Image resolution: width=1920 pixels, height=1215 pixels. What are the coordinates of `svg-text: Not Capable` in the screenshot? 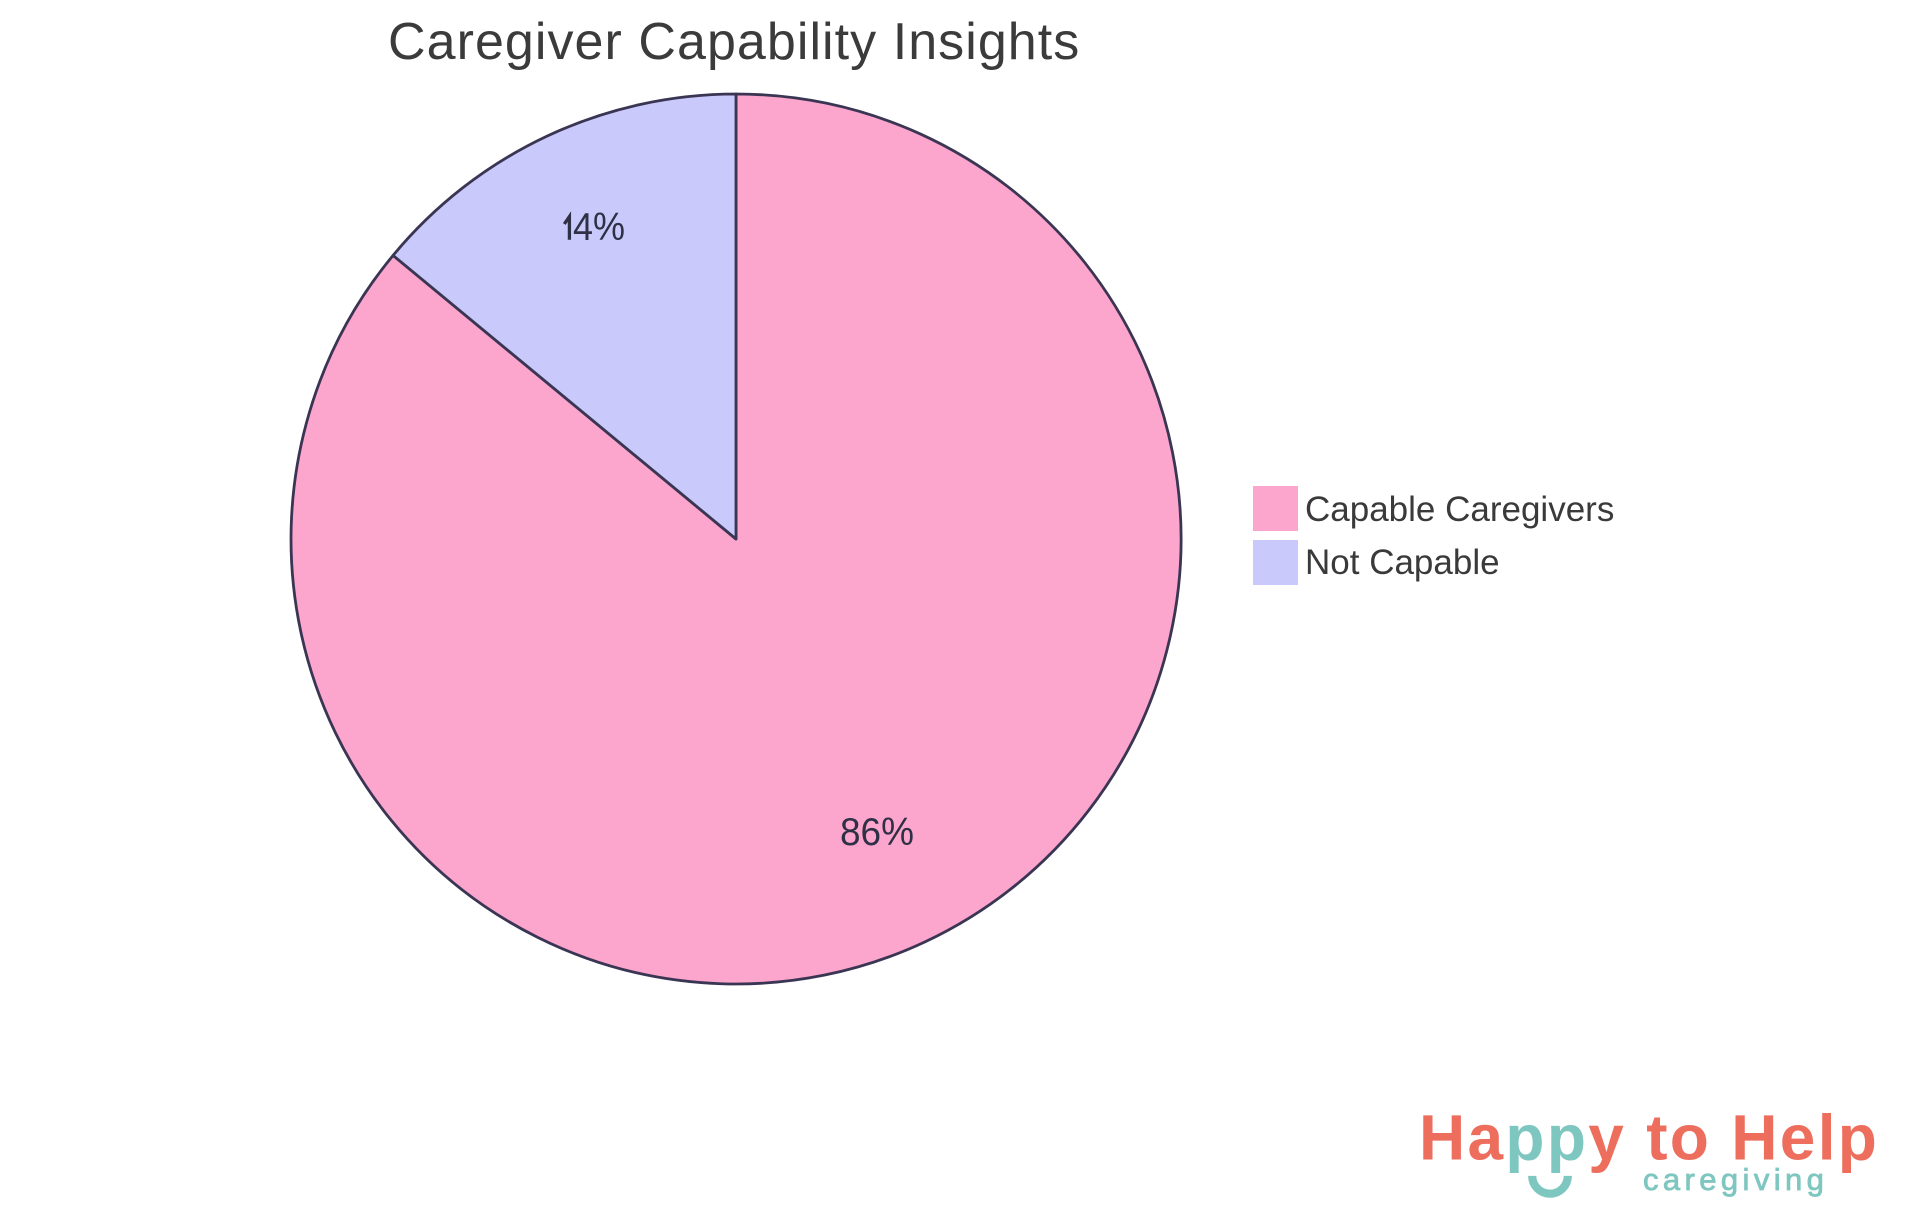 It's located at (1402, 562).